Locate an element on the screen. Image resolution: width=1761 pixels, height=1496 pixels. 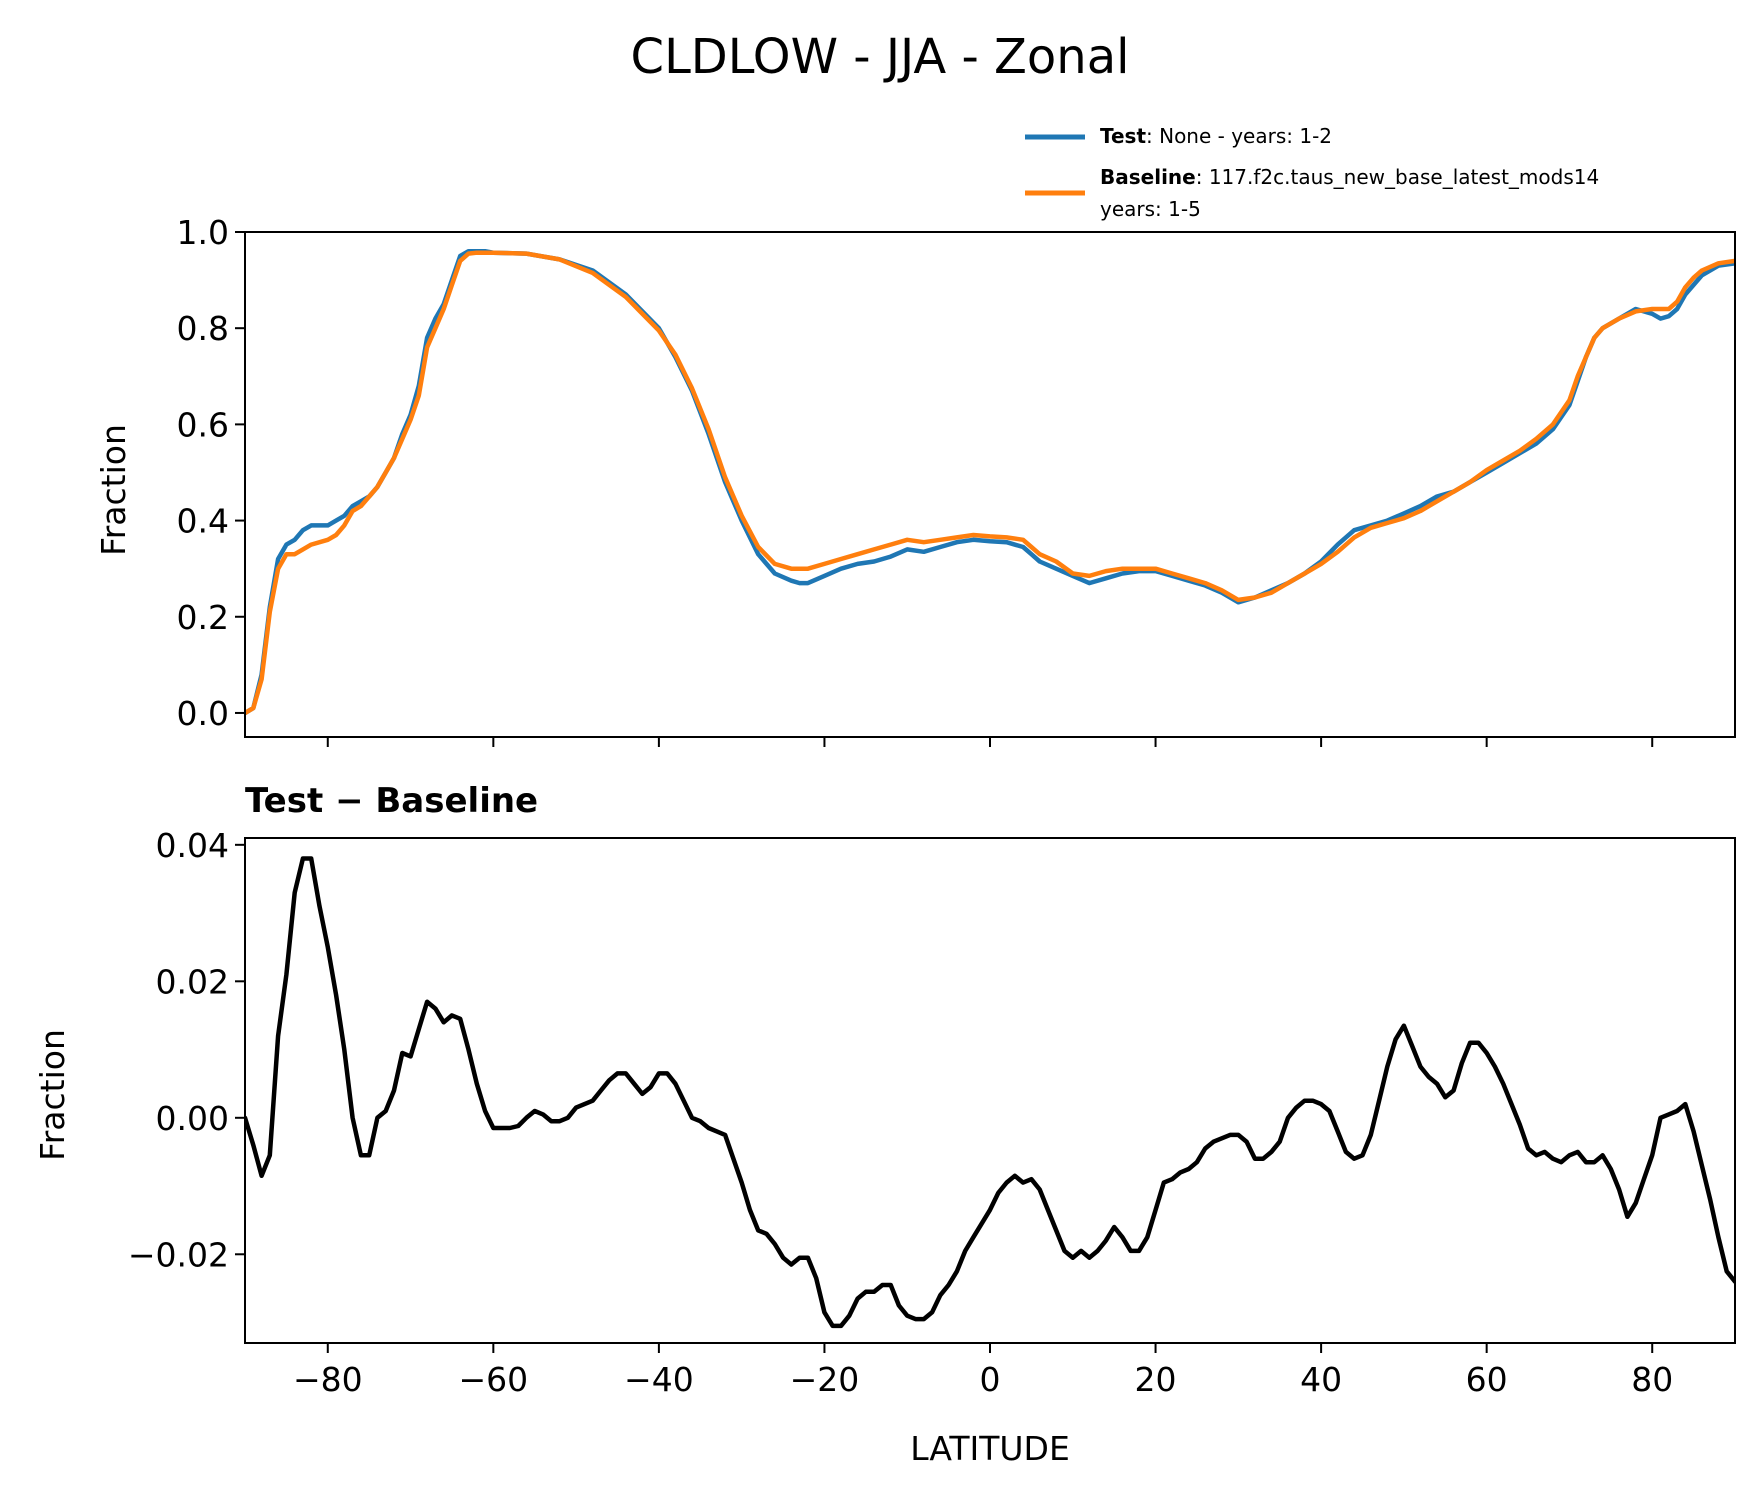
bottom-xtick-label: −60 is located at coordinates (494, 1379).